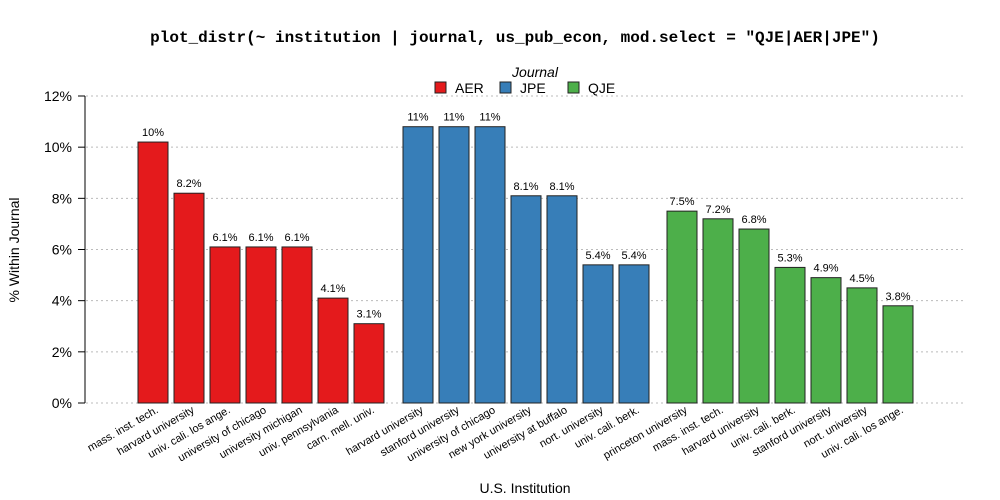 This screenshot has width=1000, height=500. I want to click on data-label: 7.5%, so click(681, 202).